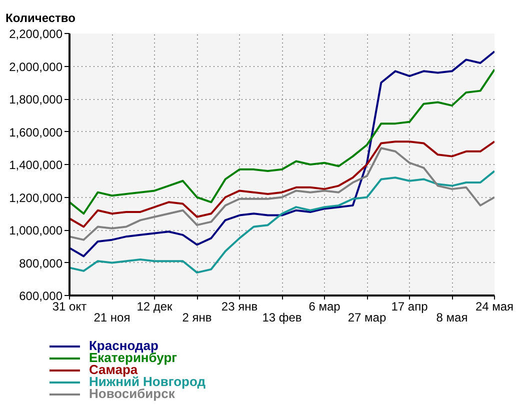  Describe the element at coordinates (324, 307) in the screenshot. I see `x-tick-label: 6 мар` at that location.